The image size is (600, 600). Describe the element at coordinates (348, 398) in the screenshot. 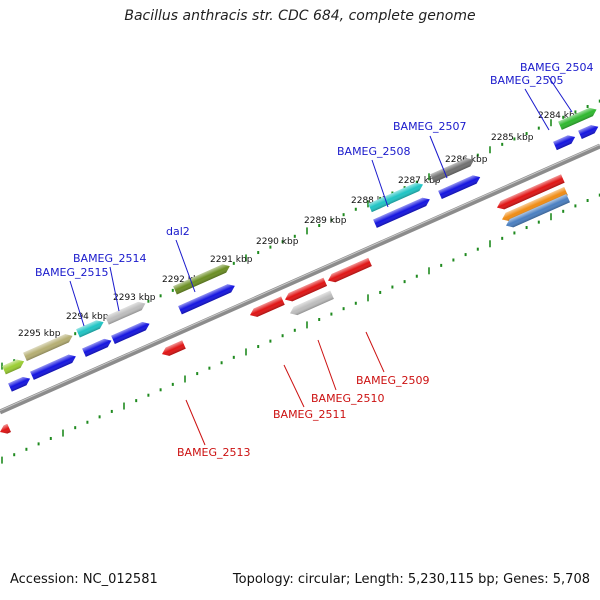

I see `gene-label: BAMEG_2510` at that location.